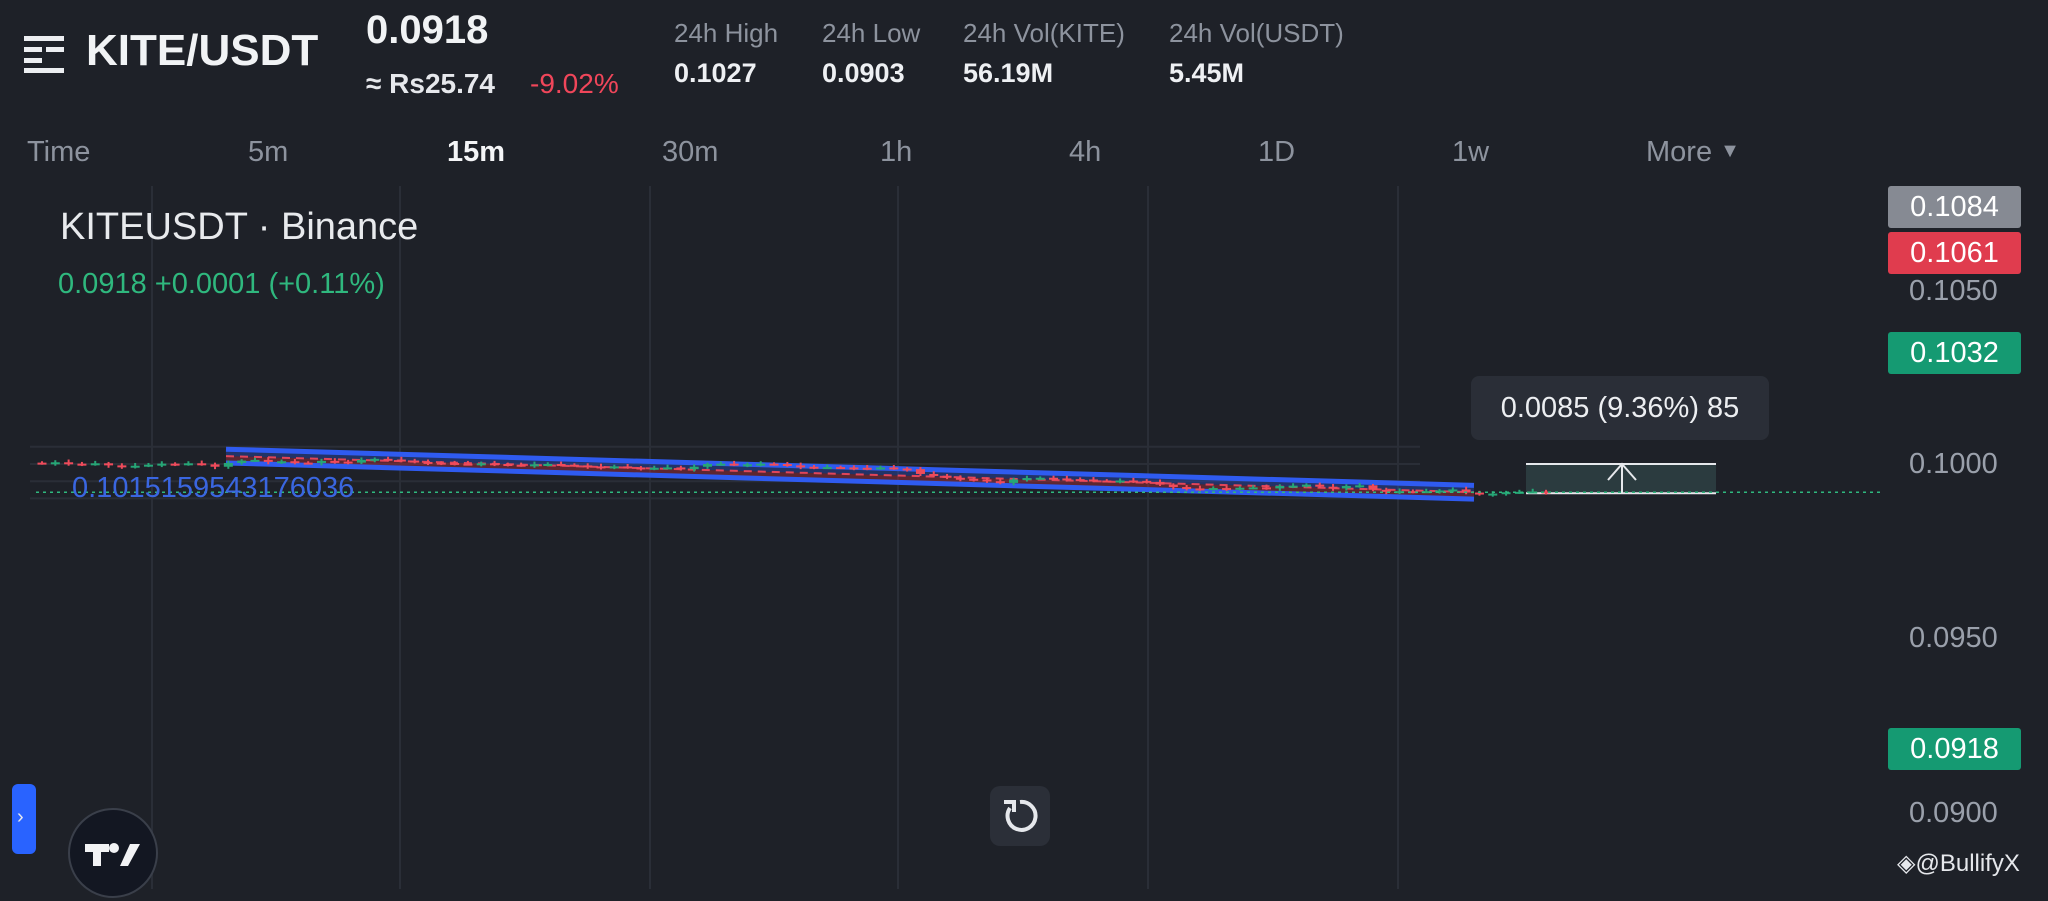 The height and width of the screenshot is (901, 2048). What do you see at coordinates (112, 854) in the screenshot?
I see `tradingview-mark` at bounding box center [112, 854].